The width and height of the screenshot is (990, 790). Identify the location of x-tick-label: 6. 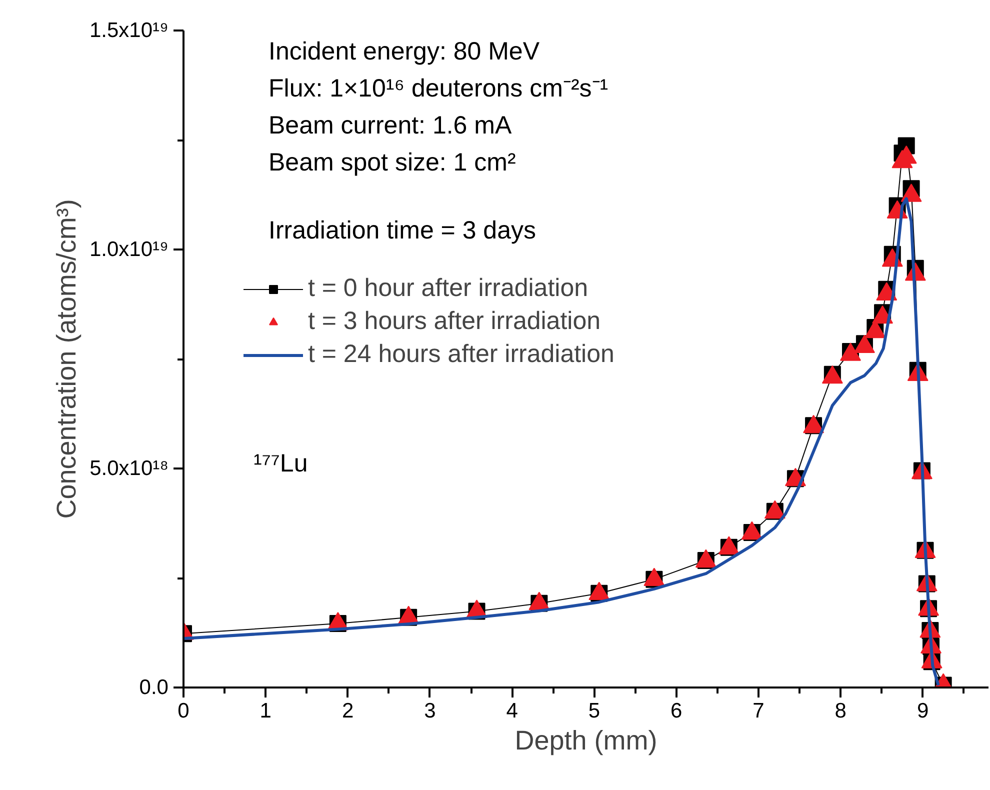
(676, 711).